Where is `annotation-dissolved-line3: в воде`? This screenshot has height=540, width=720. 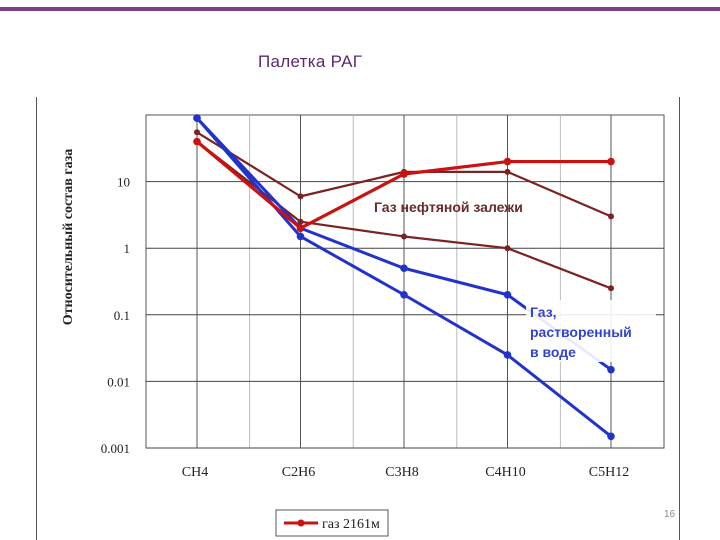
annotation-dissolved-line3: в воде is located at coordinates (553, 352).